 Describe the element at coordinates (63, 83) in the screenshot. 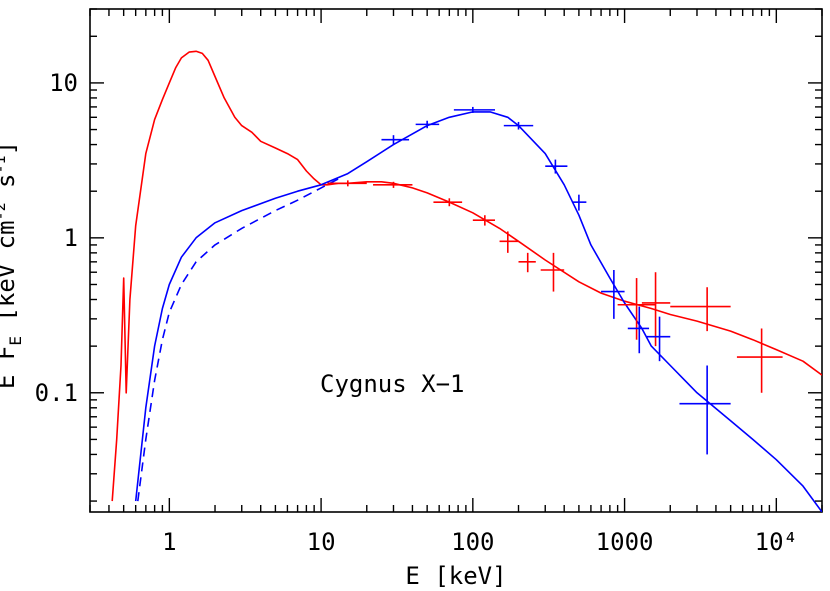

I see `y-tick-label: 10` at that location.